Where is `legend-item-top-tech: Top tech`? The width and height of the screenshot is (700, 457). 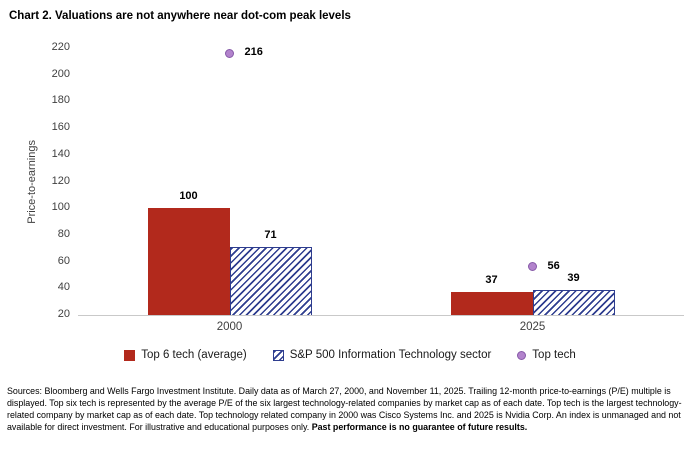
legend-item-top-tech: Top tech is located at coordinates (546, 355).